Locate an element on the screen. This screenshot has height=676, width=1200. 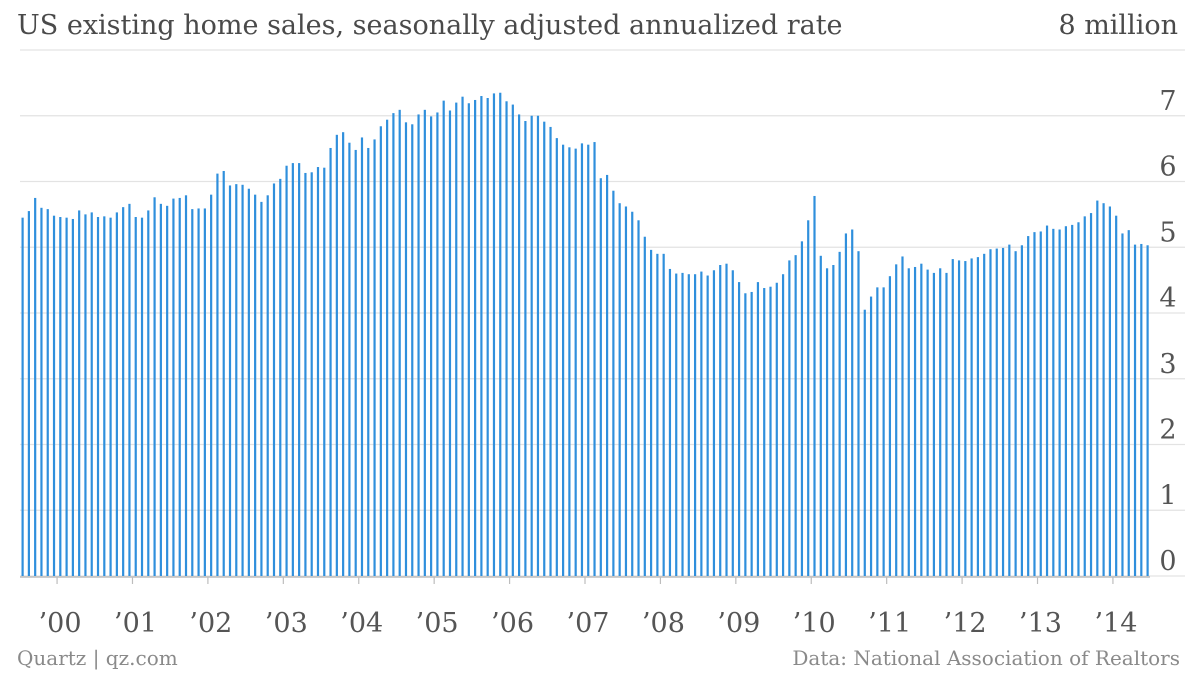
x-tick-label: ’12 is located at coordinates (965, 623).